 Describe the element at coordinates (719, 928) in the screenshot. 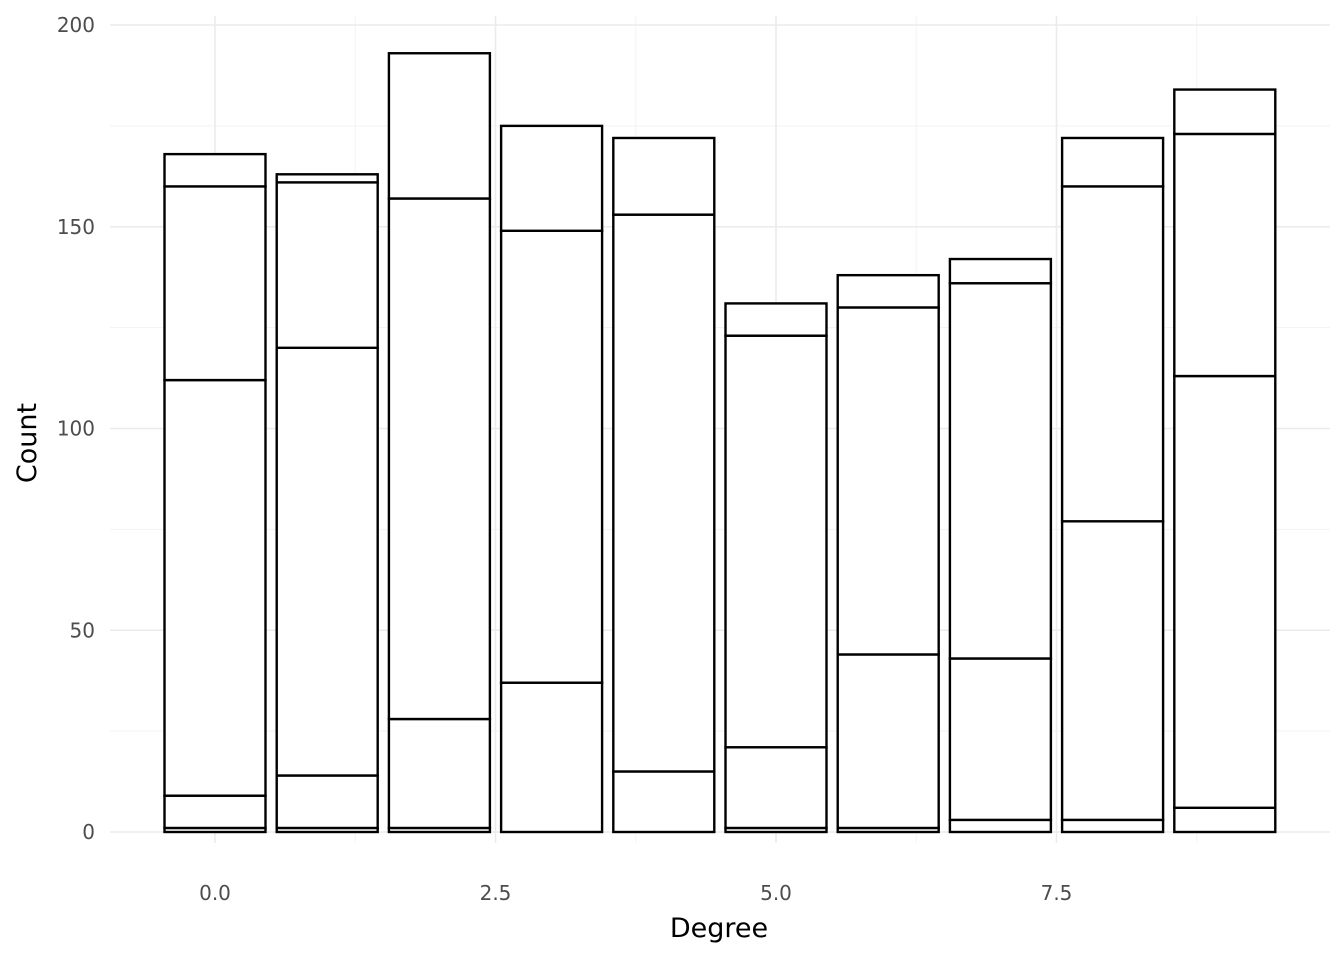

I see `x-axis-title: Degree` at that location.